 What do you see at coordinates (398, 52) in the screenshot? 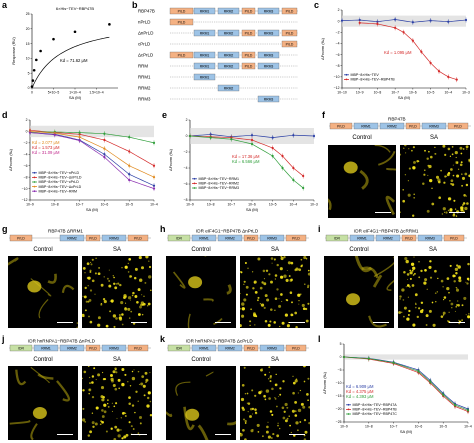
I see `kd-label: Kd = 1.095 μM` at bounding box center [398, 52].